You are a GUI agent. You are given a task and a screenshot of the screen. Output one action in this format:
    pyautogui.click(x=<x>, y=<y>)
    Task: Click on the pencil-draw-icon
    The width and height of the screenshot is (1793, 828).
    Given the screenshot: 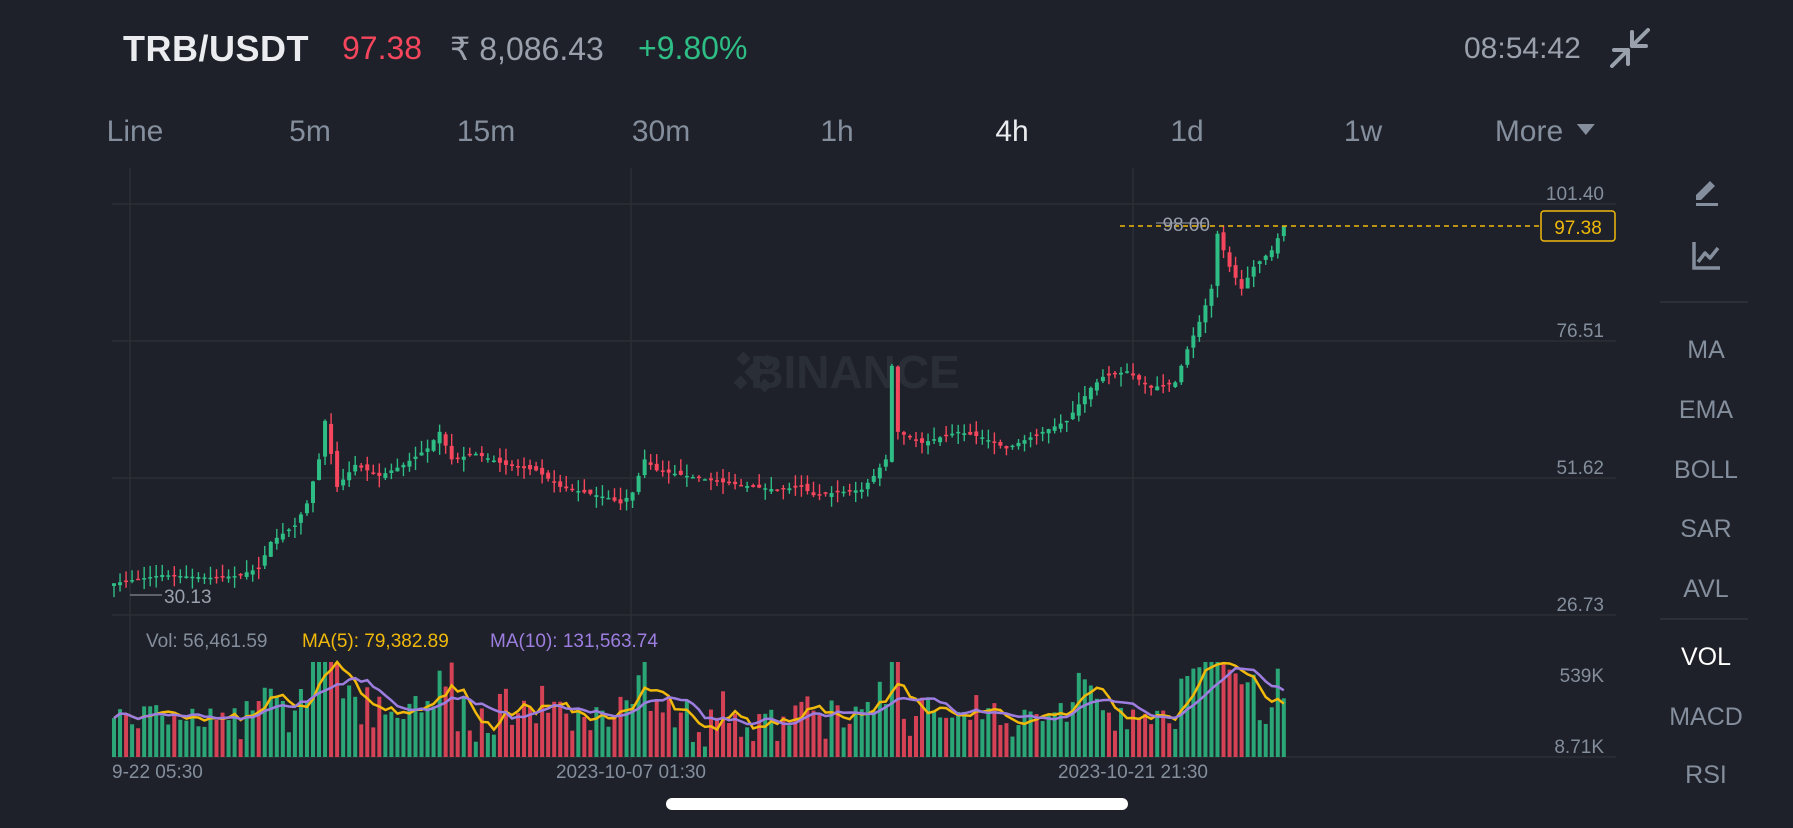 What is the action you would take?
    pyautogui.click(x=1706, y=192)
    